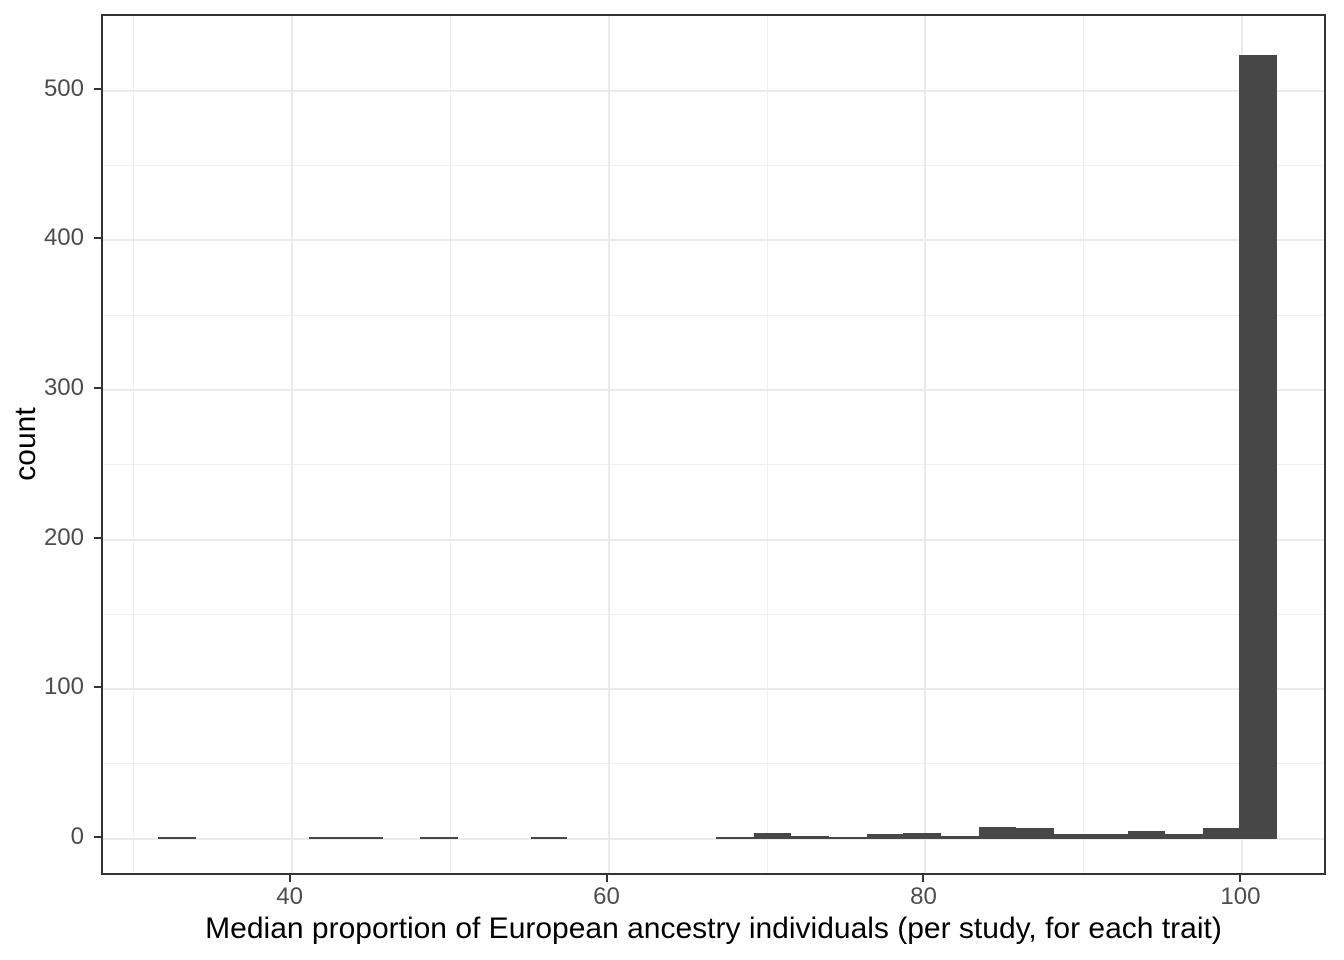  Describe the element at coordinates (63, 238) in the screenshot. I see `y-tick-label: 400` at that location.